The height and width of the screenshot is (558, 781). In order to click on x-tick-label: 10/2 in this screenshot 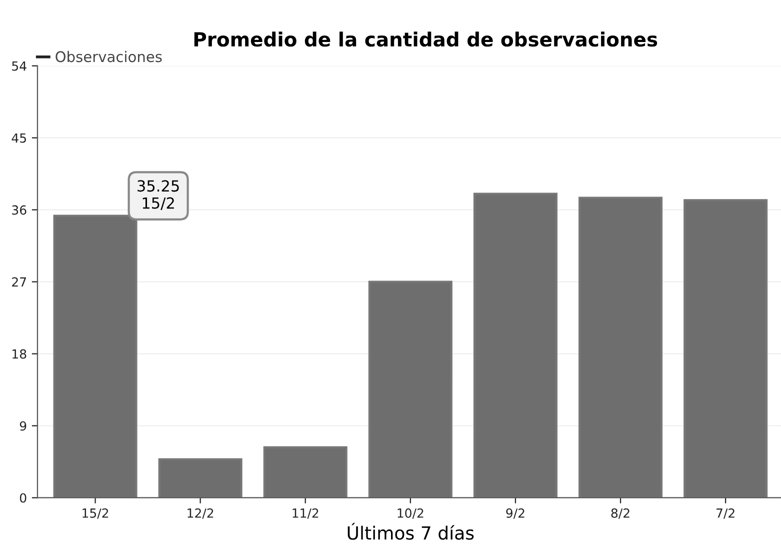, I will do `click(411, 513)`.